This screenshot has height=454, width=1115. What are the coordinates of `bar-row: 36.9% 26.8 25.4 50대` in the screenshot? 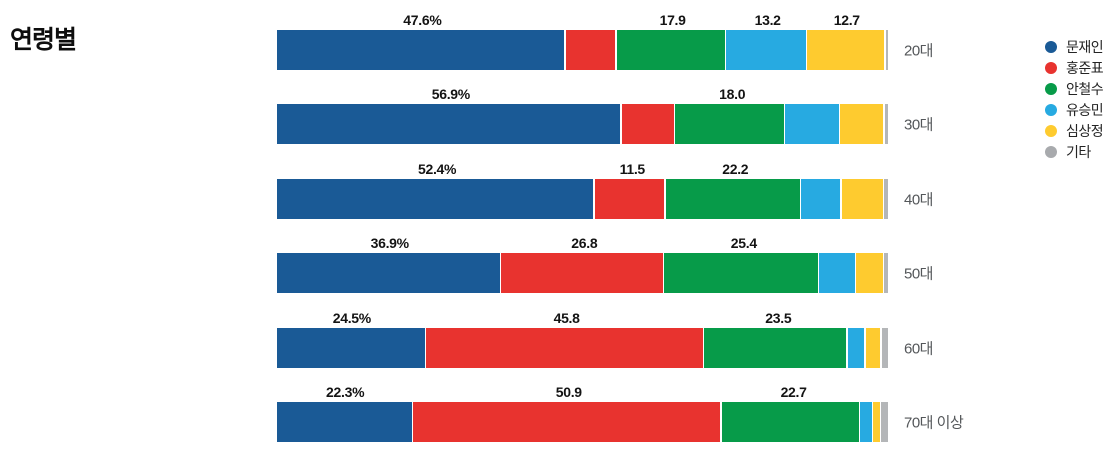 It's located at (605, 264).